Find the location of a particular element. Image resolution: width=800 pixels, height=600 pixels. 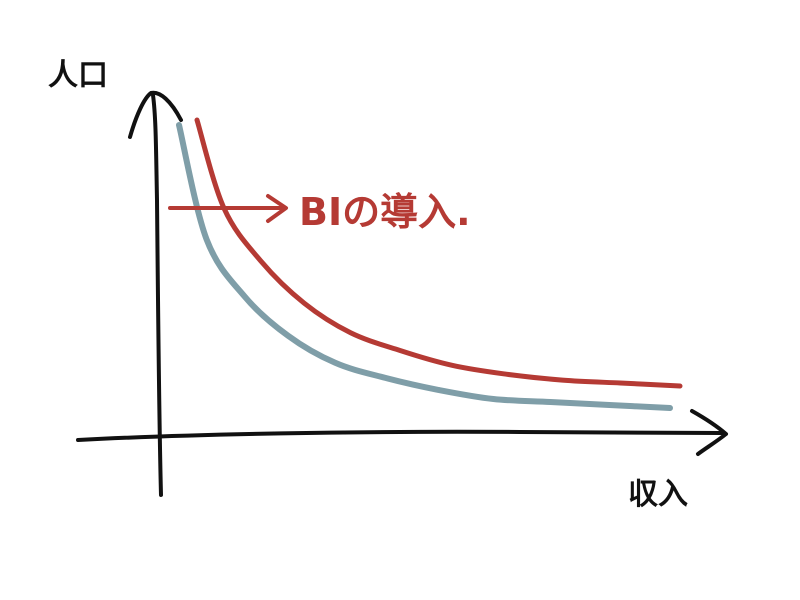

y-axis-arrowhead is located at coordinates (155, 114).